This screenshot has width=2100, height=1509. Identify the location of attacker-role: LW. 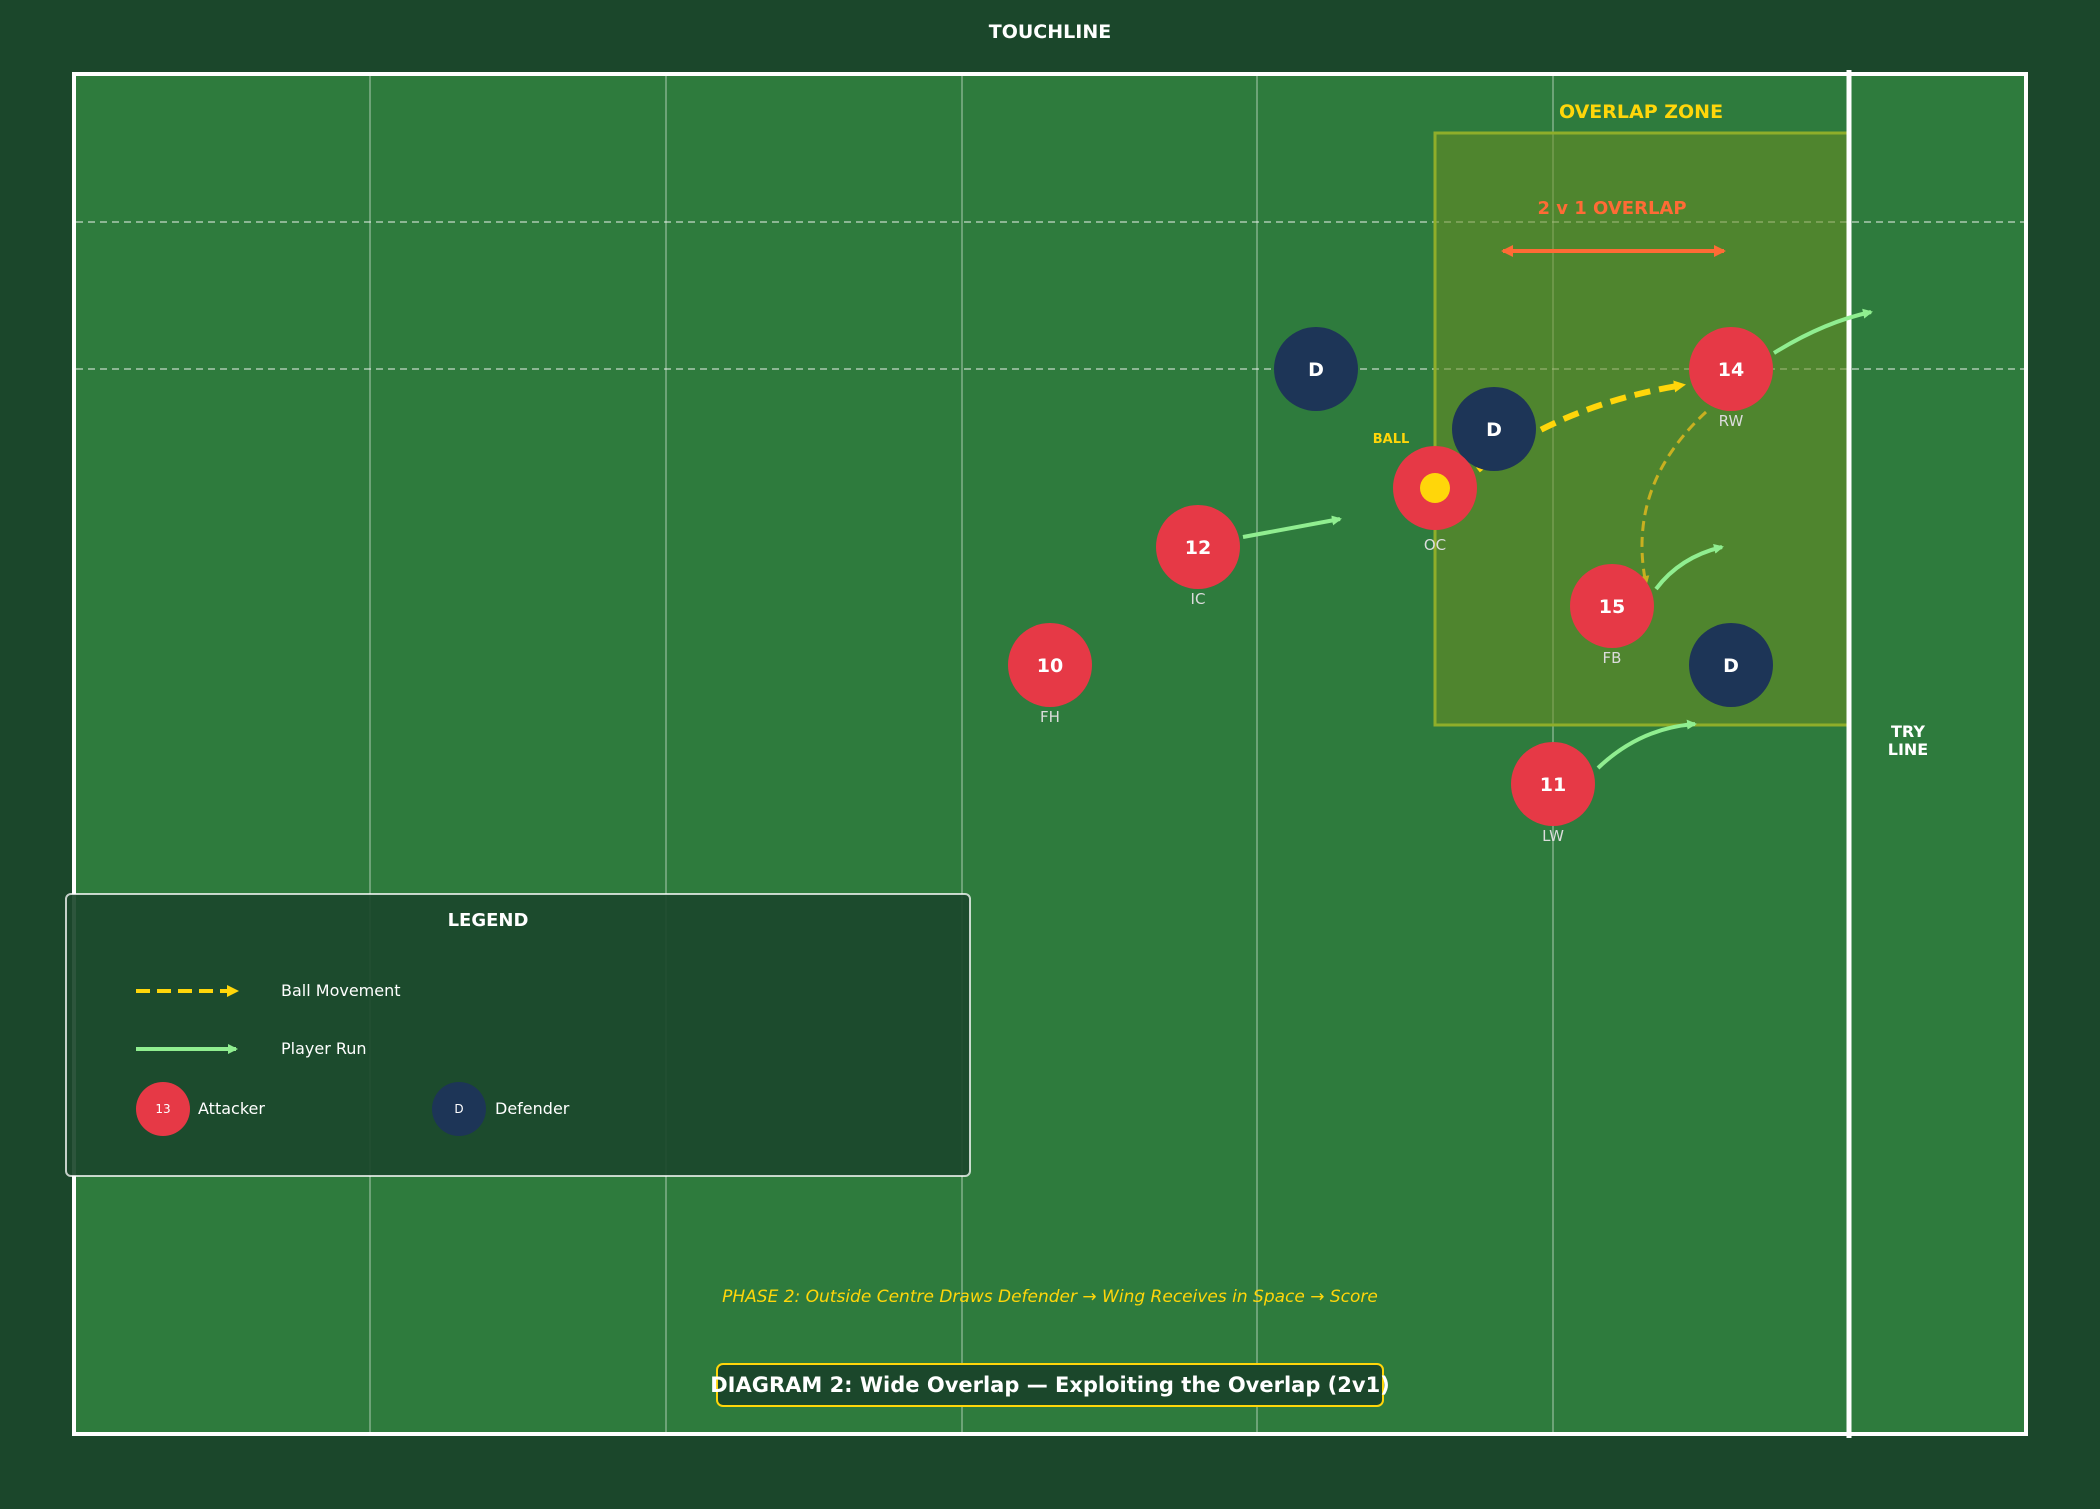
(1553, 836).